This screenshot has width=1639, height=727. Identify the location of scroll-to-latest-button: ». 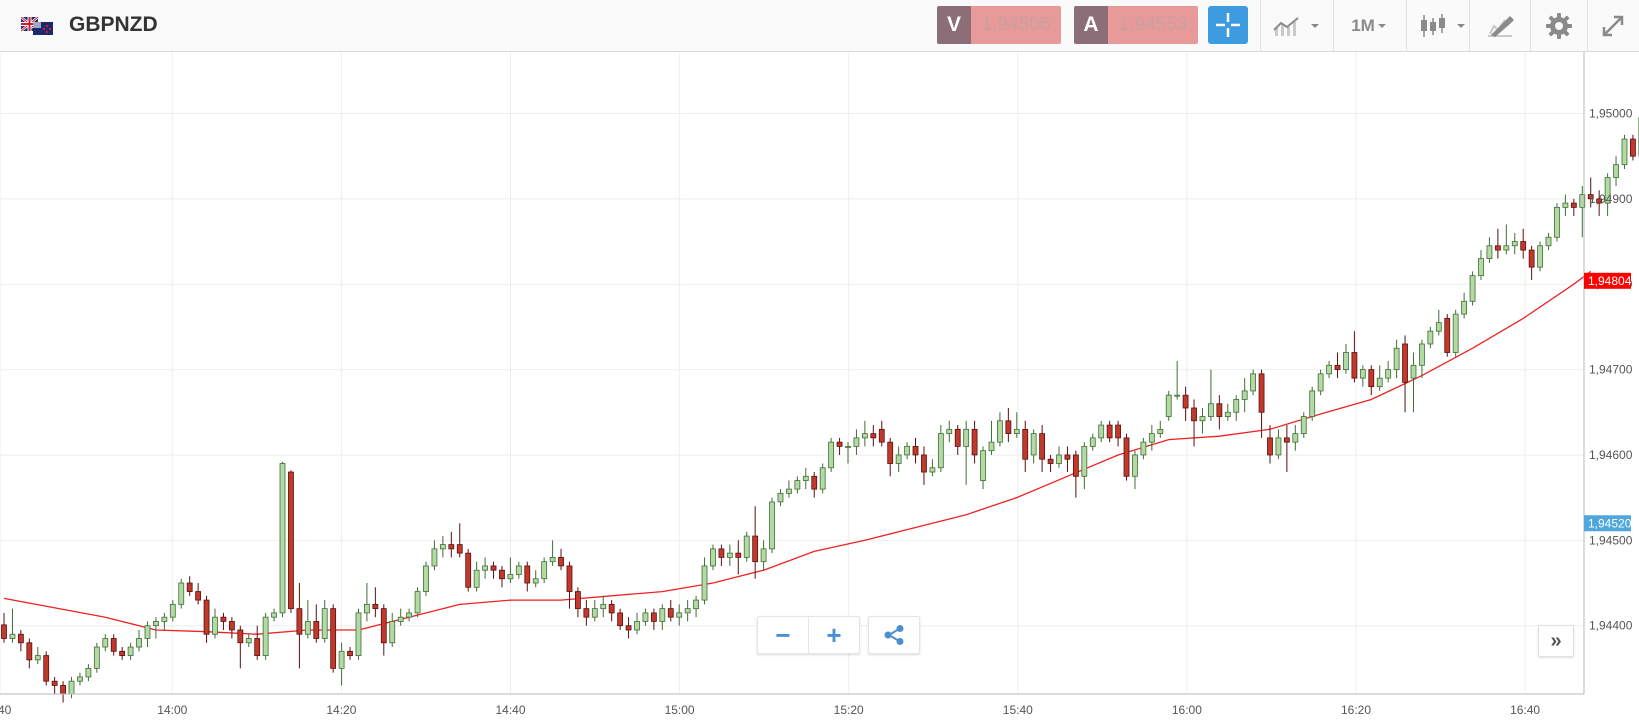
(1556, 641).